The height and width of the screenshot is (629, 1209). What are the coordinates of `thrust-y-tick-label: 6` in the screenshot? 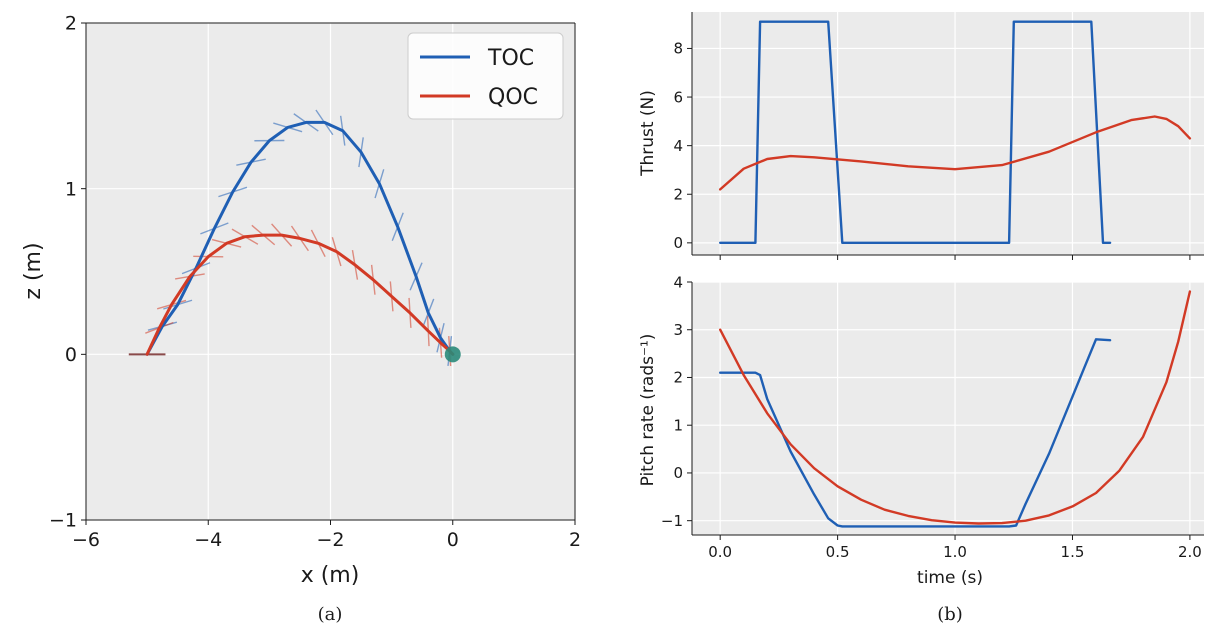 It's located at (678, 97).